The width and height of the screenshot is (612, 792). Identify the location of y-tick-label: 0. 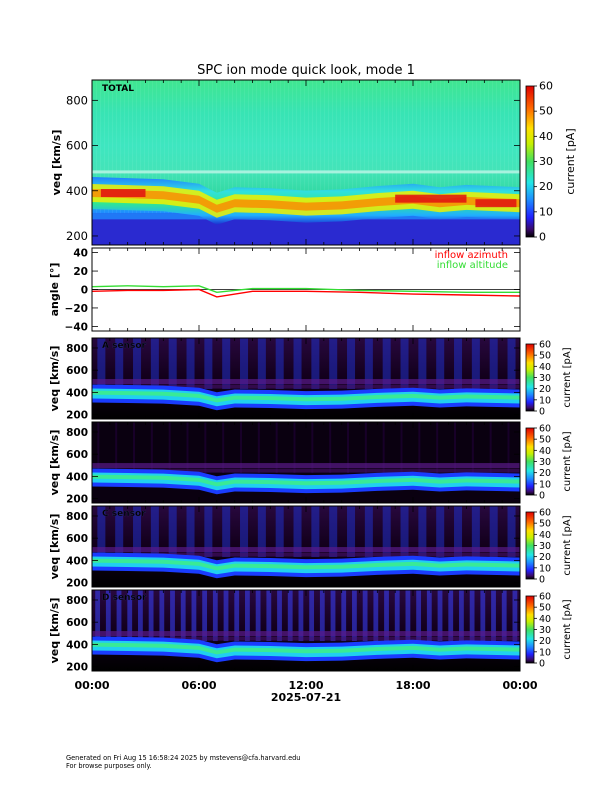
(84, 291).